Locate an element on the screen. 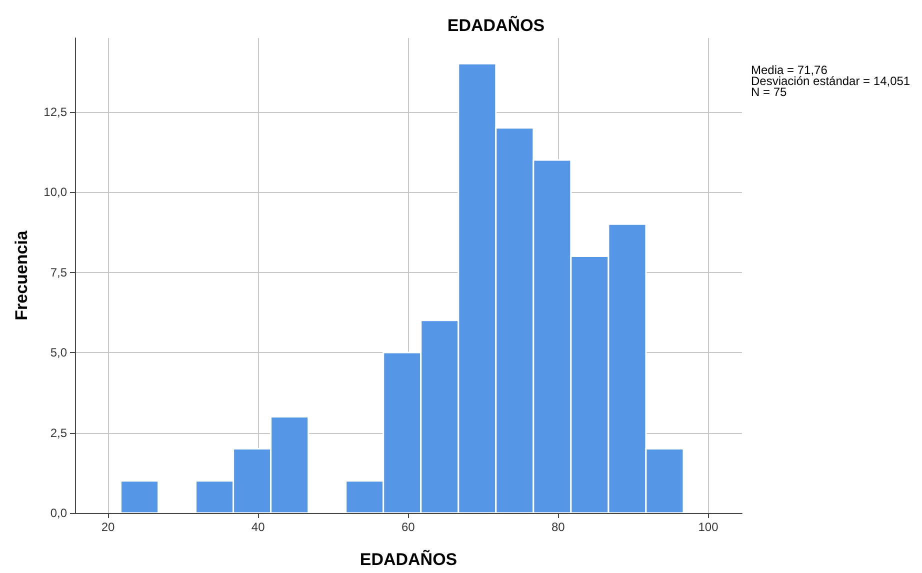  y-tick-label: 10,0 is located at coordinates (56, 192).